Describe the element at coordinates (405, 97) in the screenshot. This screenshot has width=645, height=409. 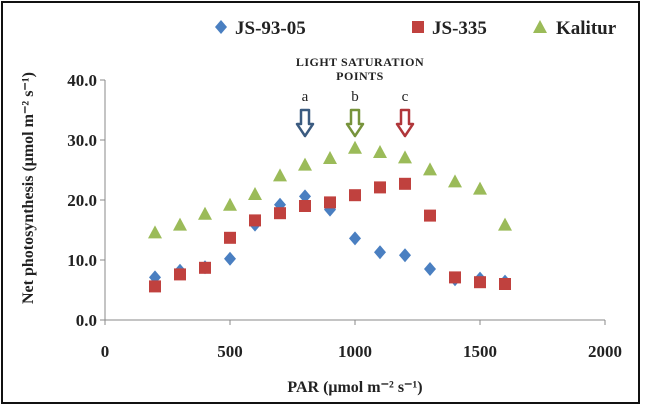
I see `arrow-label-c: c` at that location.